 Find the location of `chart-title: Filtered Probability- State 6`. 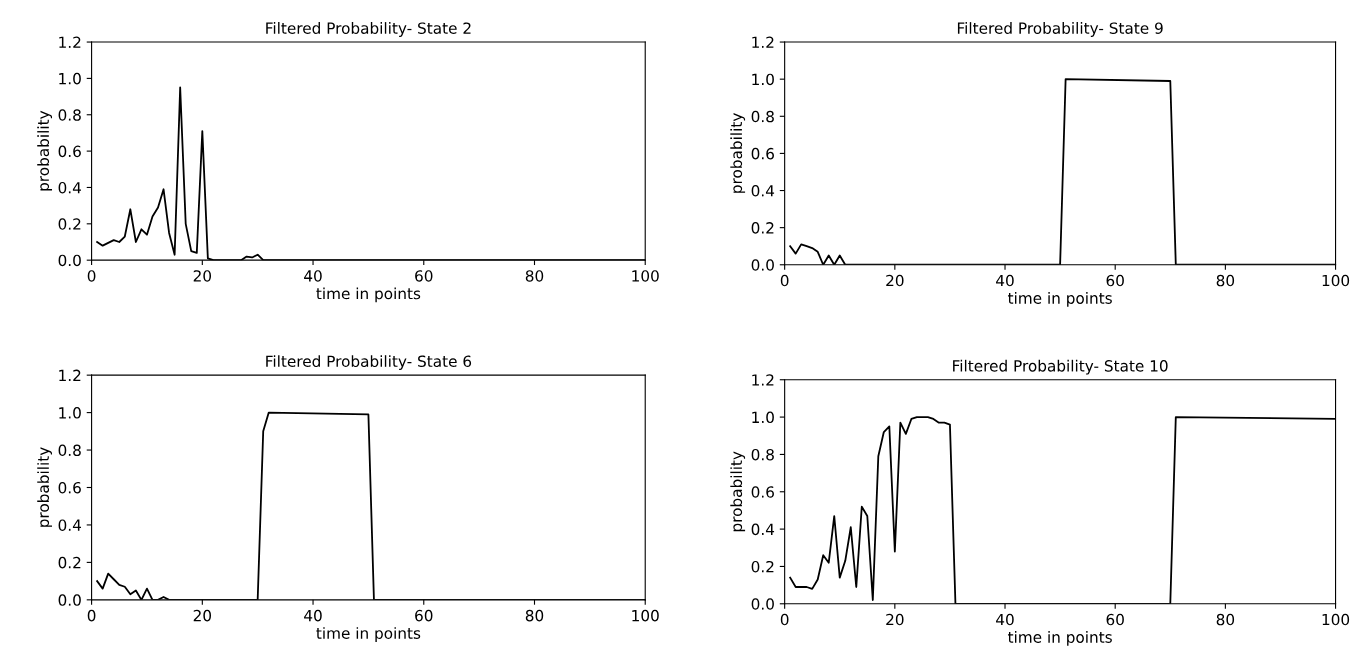

chart-title: Filtered Probability- State 6 is located at coordinates (369, 362).